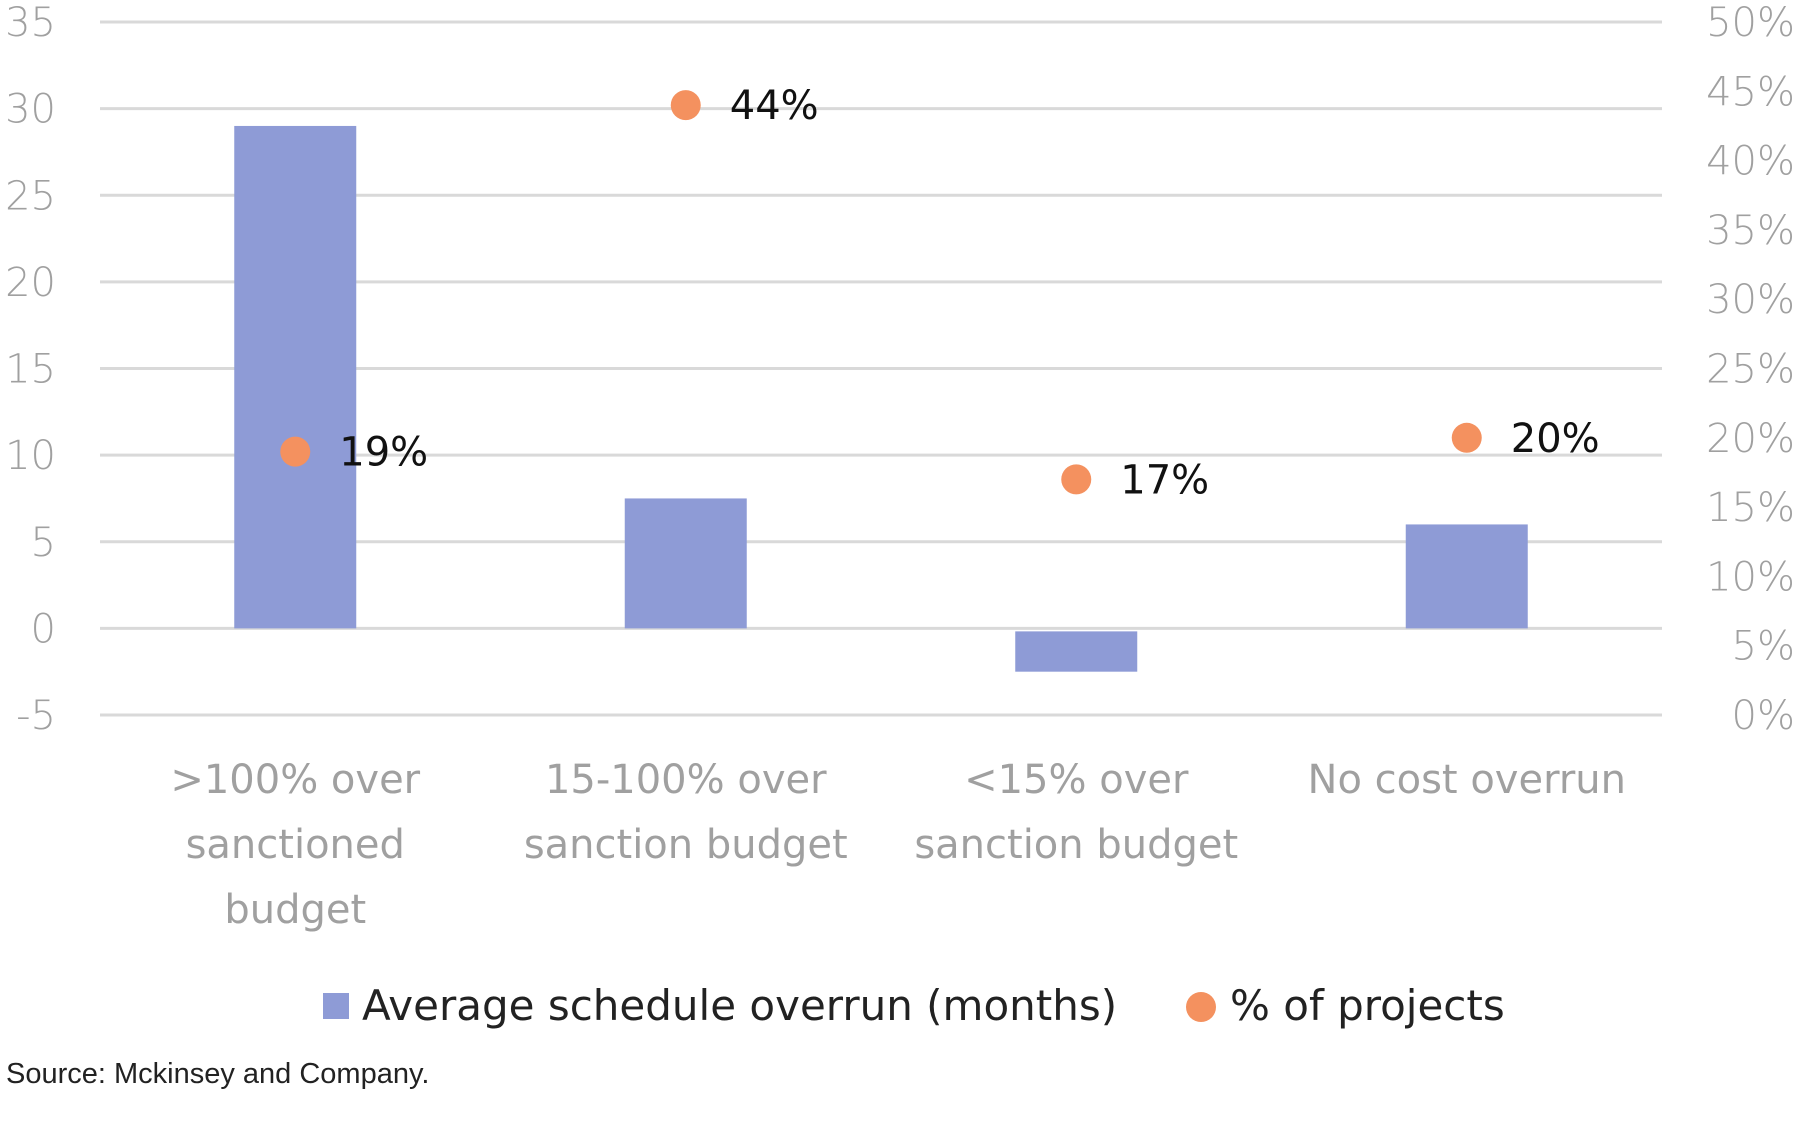  What do you see at coordinates (1164, 480) in the screenshot?
I see `point-data-label: 17%` at bounding box center [1164, 480].